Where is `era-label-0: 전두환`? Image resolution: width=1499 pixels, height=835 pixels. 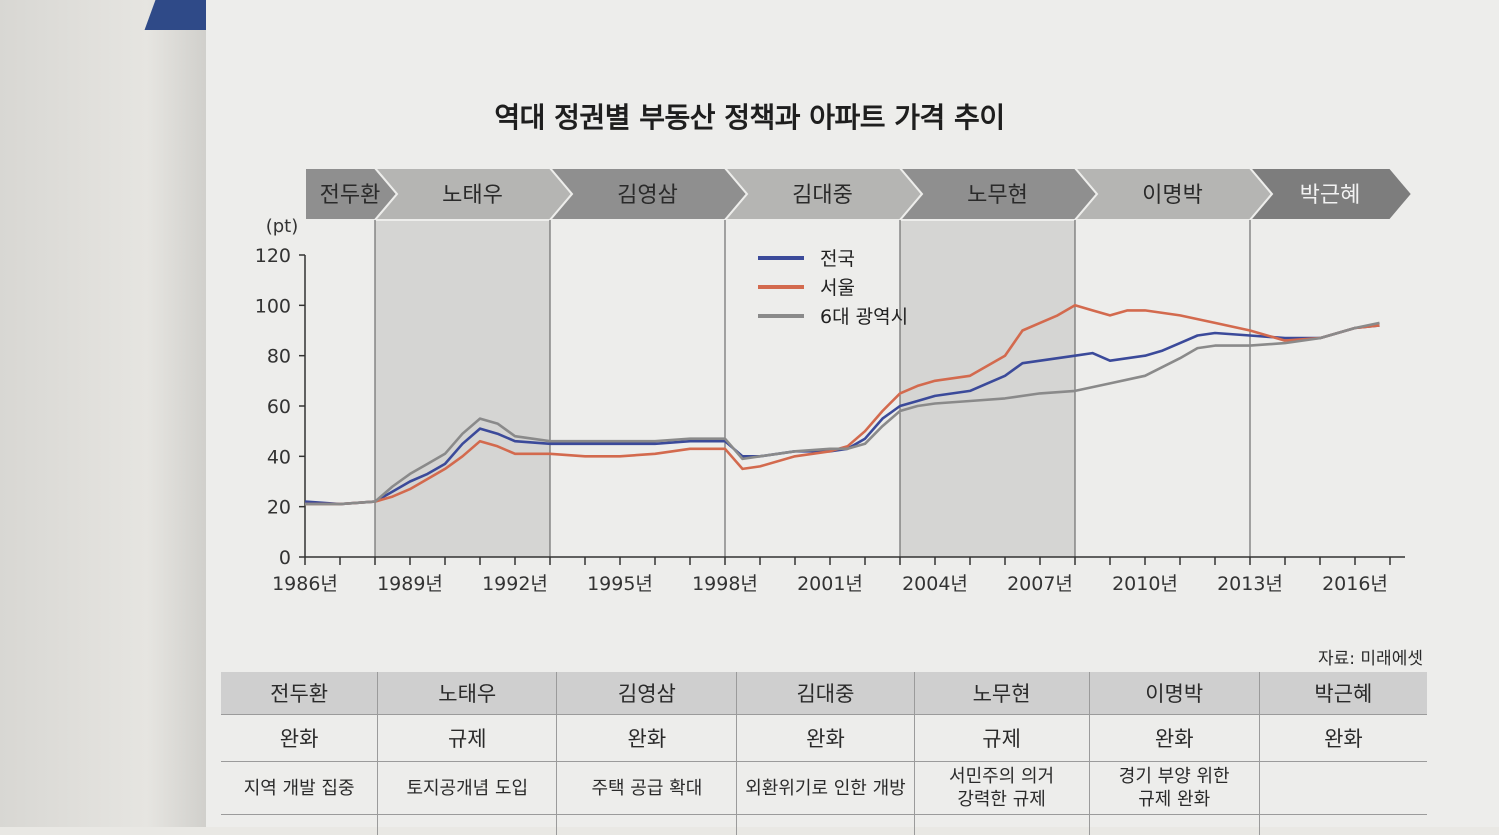 era-label-0: 전두환 is located at coordinates (350, 195).